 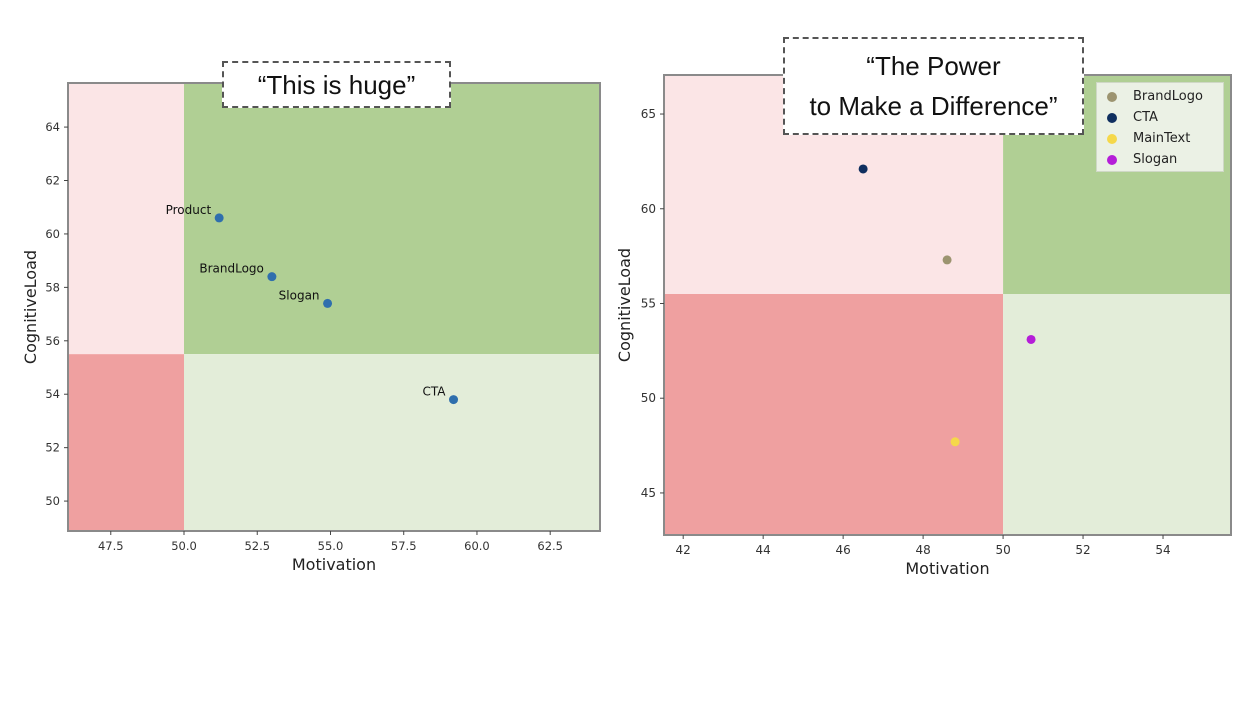 I want to click on x-tick-label: 50.0, so click(x=184, y=546).